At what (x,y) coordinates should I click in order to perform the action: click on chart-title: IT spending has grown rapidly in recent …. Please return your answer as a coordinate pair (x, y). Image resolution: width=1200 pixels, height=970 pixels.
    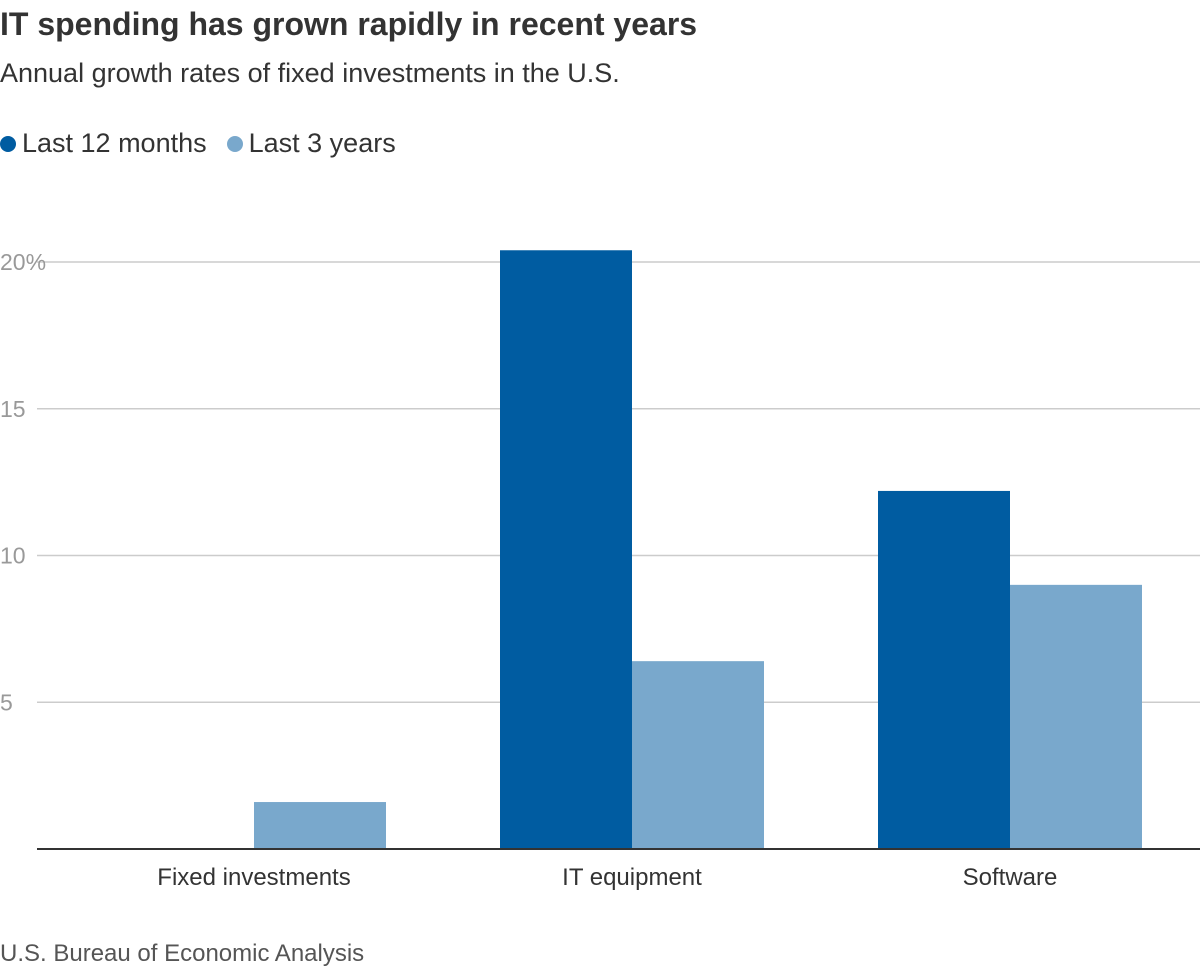
    Looking at the image, I should click on (349, 24).